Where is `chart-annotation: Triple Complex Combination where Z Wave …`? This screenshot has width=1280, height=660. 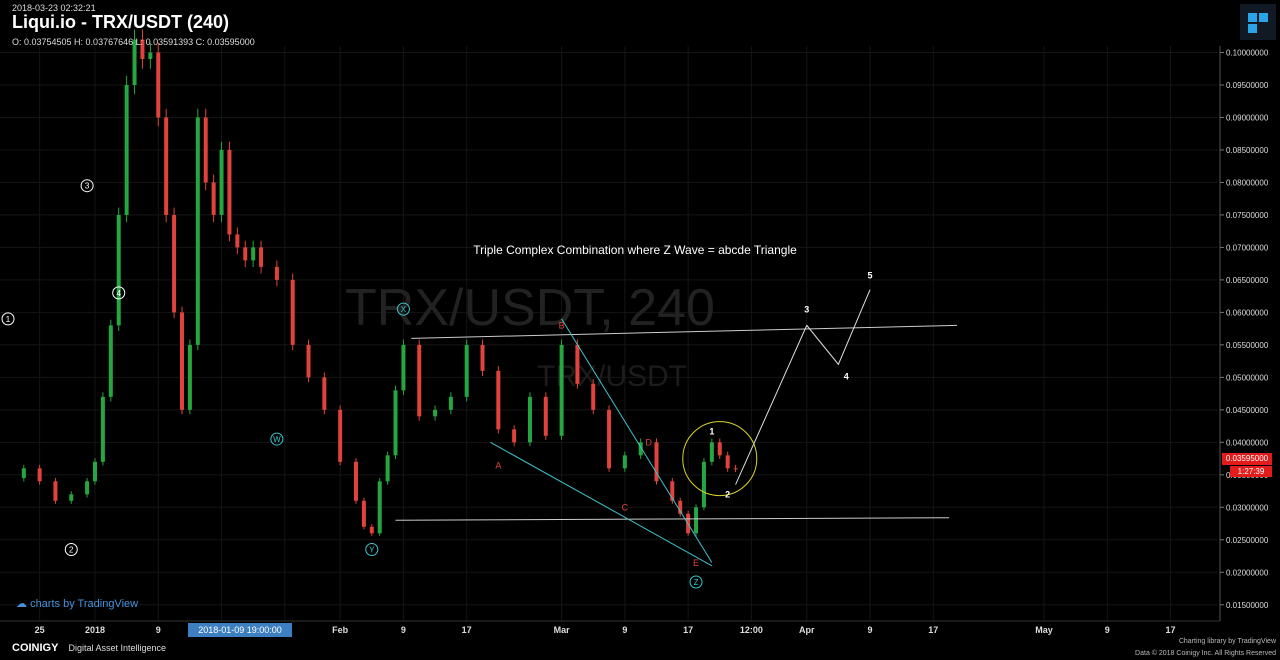
chart-annotation: Triple Complex Combination where Z Wave … is located at coordinates (635, 250).